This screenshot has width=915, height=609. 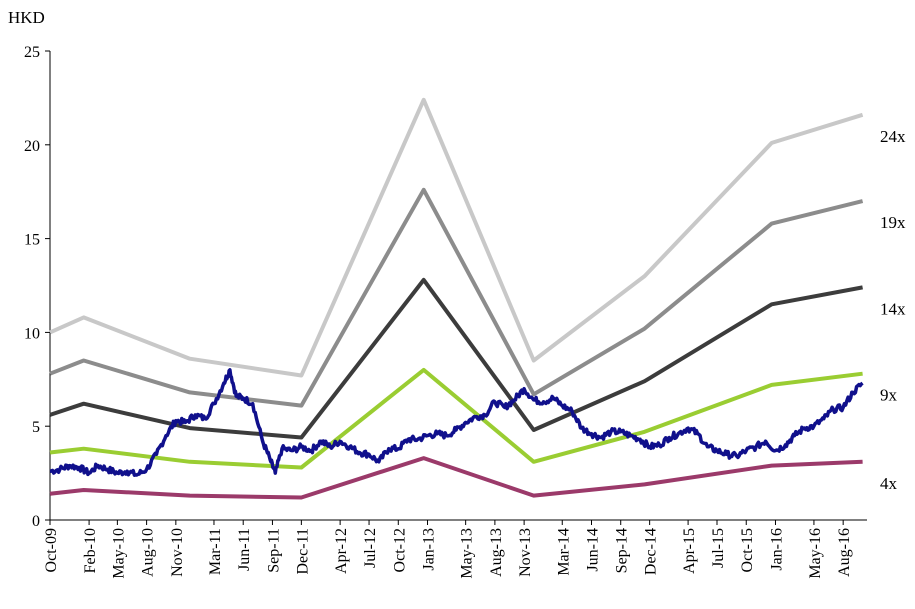 What do you see at coordinates (889, 395) in the screenshot?
I see `band-label-9x: 9x` at bounding box center [889, 395].